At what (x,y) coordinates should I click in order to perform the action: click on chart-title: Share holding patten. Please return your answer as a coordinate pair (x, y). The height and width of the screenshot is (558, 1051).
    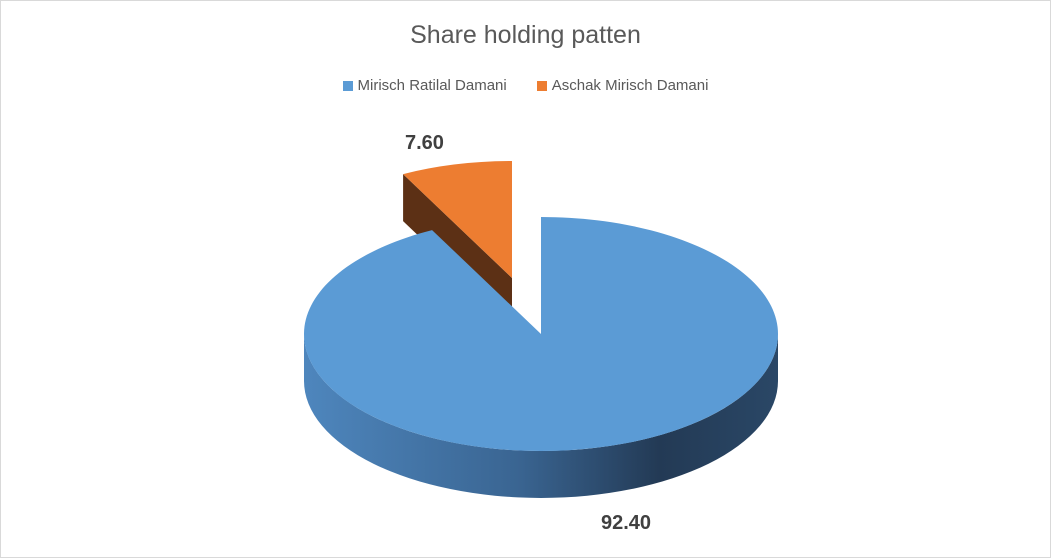
    Looking at the image, I should click on (525, 35).